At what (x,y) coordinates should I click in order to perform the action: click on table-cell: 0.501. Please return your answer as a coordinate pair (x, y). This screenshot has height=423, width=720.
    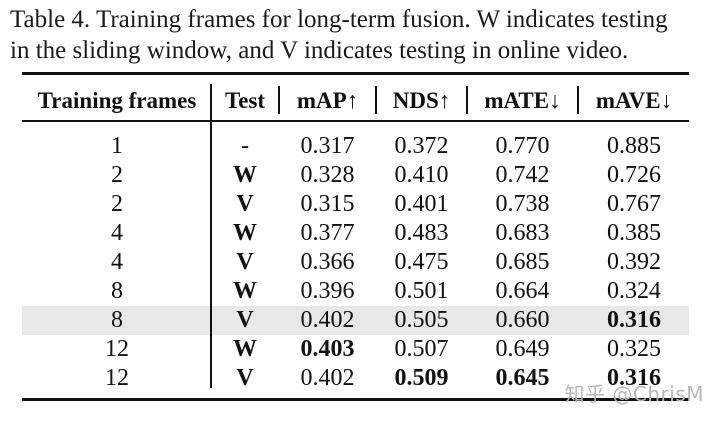
    Looking at the image, I should click on (421, 291).